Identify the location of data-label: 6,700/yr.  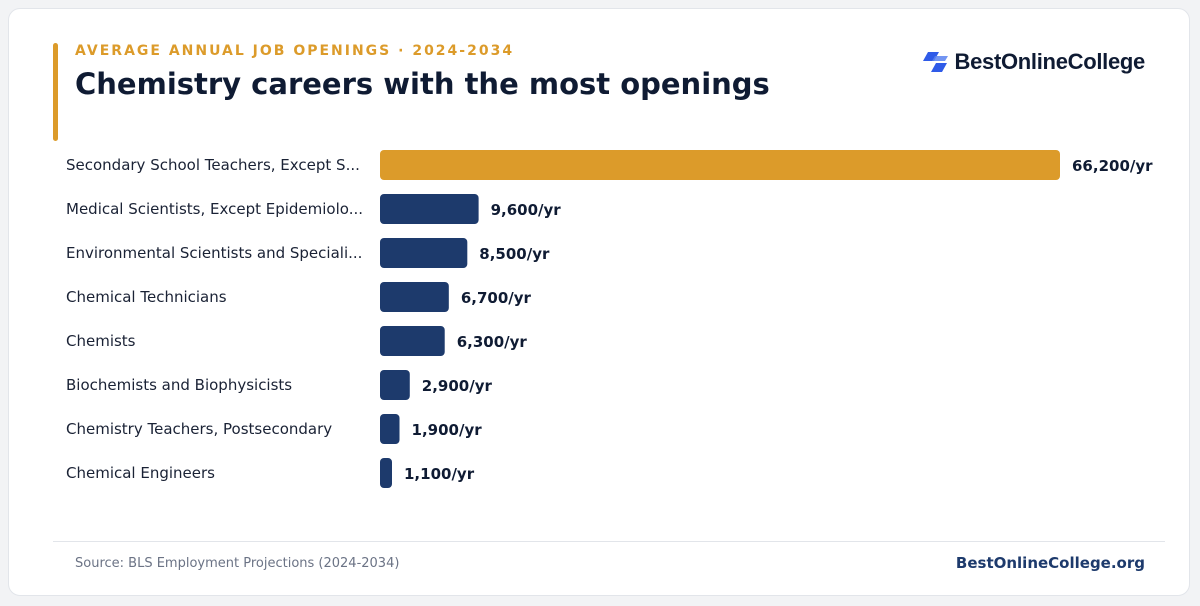
(496, 298).